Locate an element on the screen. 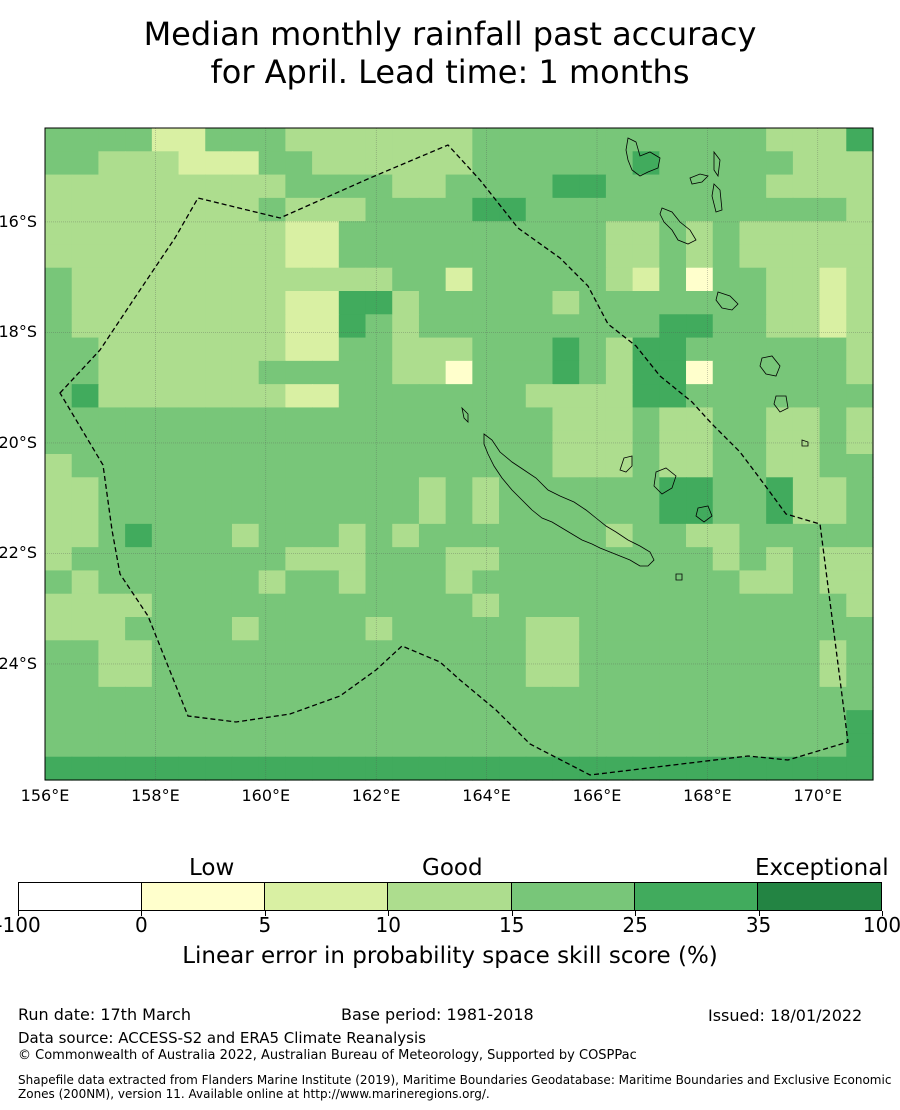  vanuatu-malakula is located at coordinates (678, 226).